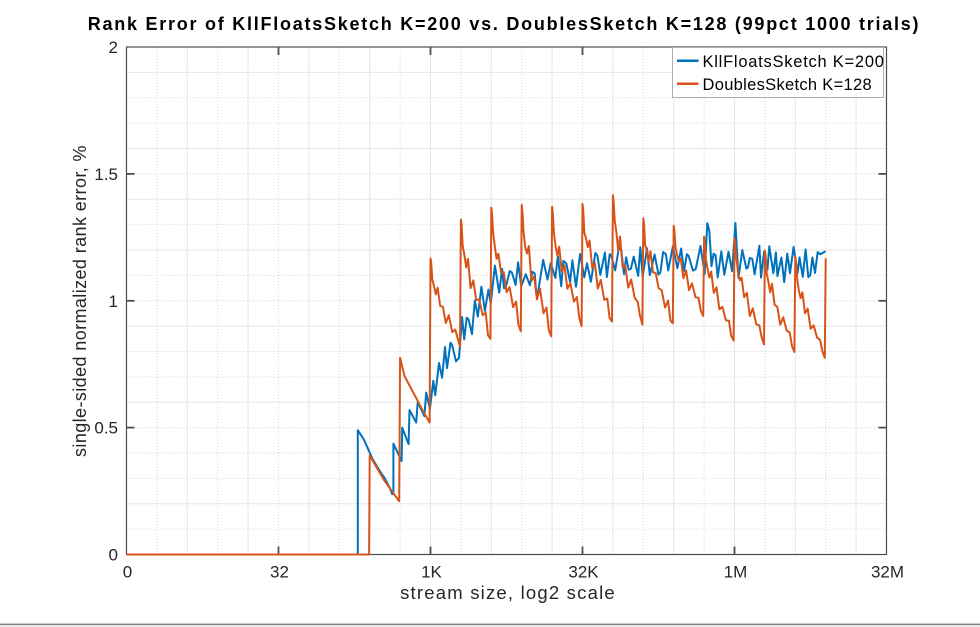 The width and height of the screenshot is (980, 627). What do you see at coordinates (508, 592) in the screenshot?
I see `svg-text: stream size, log2 scale` at bounding box center [508, 592].